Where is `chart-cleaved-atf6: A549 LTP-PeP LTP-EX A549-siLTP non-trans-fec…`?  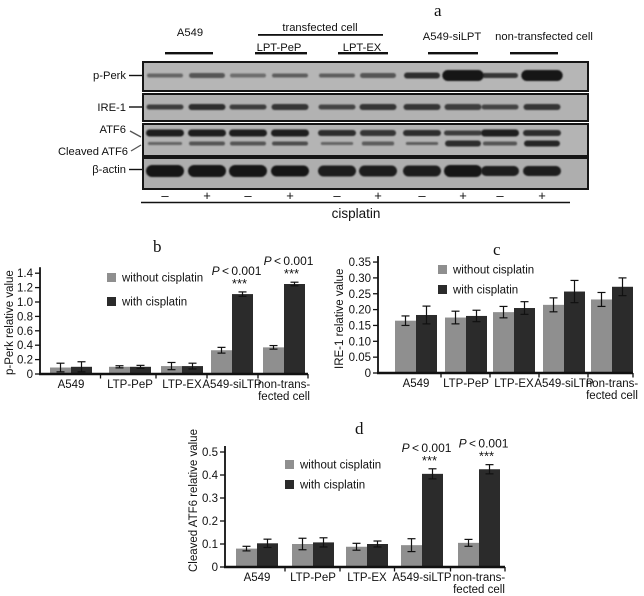
chart-cleaved-atf6: A549 LTP-PeP LTP-EX A549-siLTP non-trans-fec… is located at coordinates (355, 516).